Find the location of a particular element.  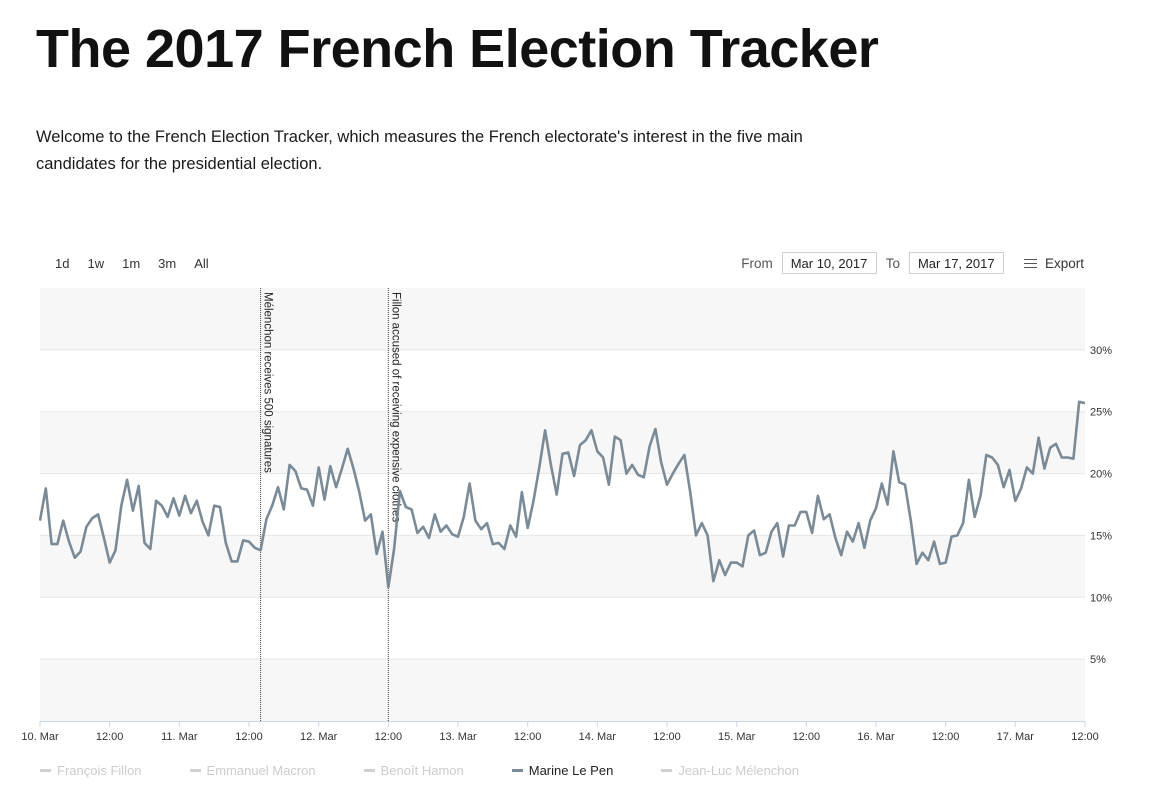

x-tick-label: 10. Mar is located at coordinates (40, 737).